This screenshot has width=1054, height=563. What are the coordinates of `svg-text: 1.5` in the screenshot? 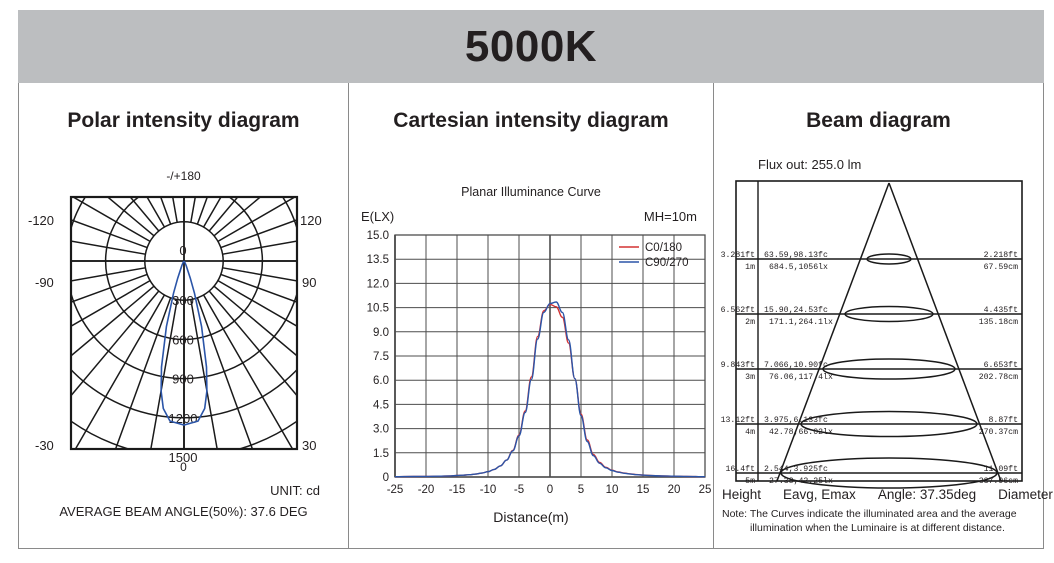 It's located at (381, 454).